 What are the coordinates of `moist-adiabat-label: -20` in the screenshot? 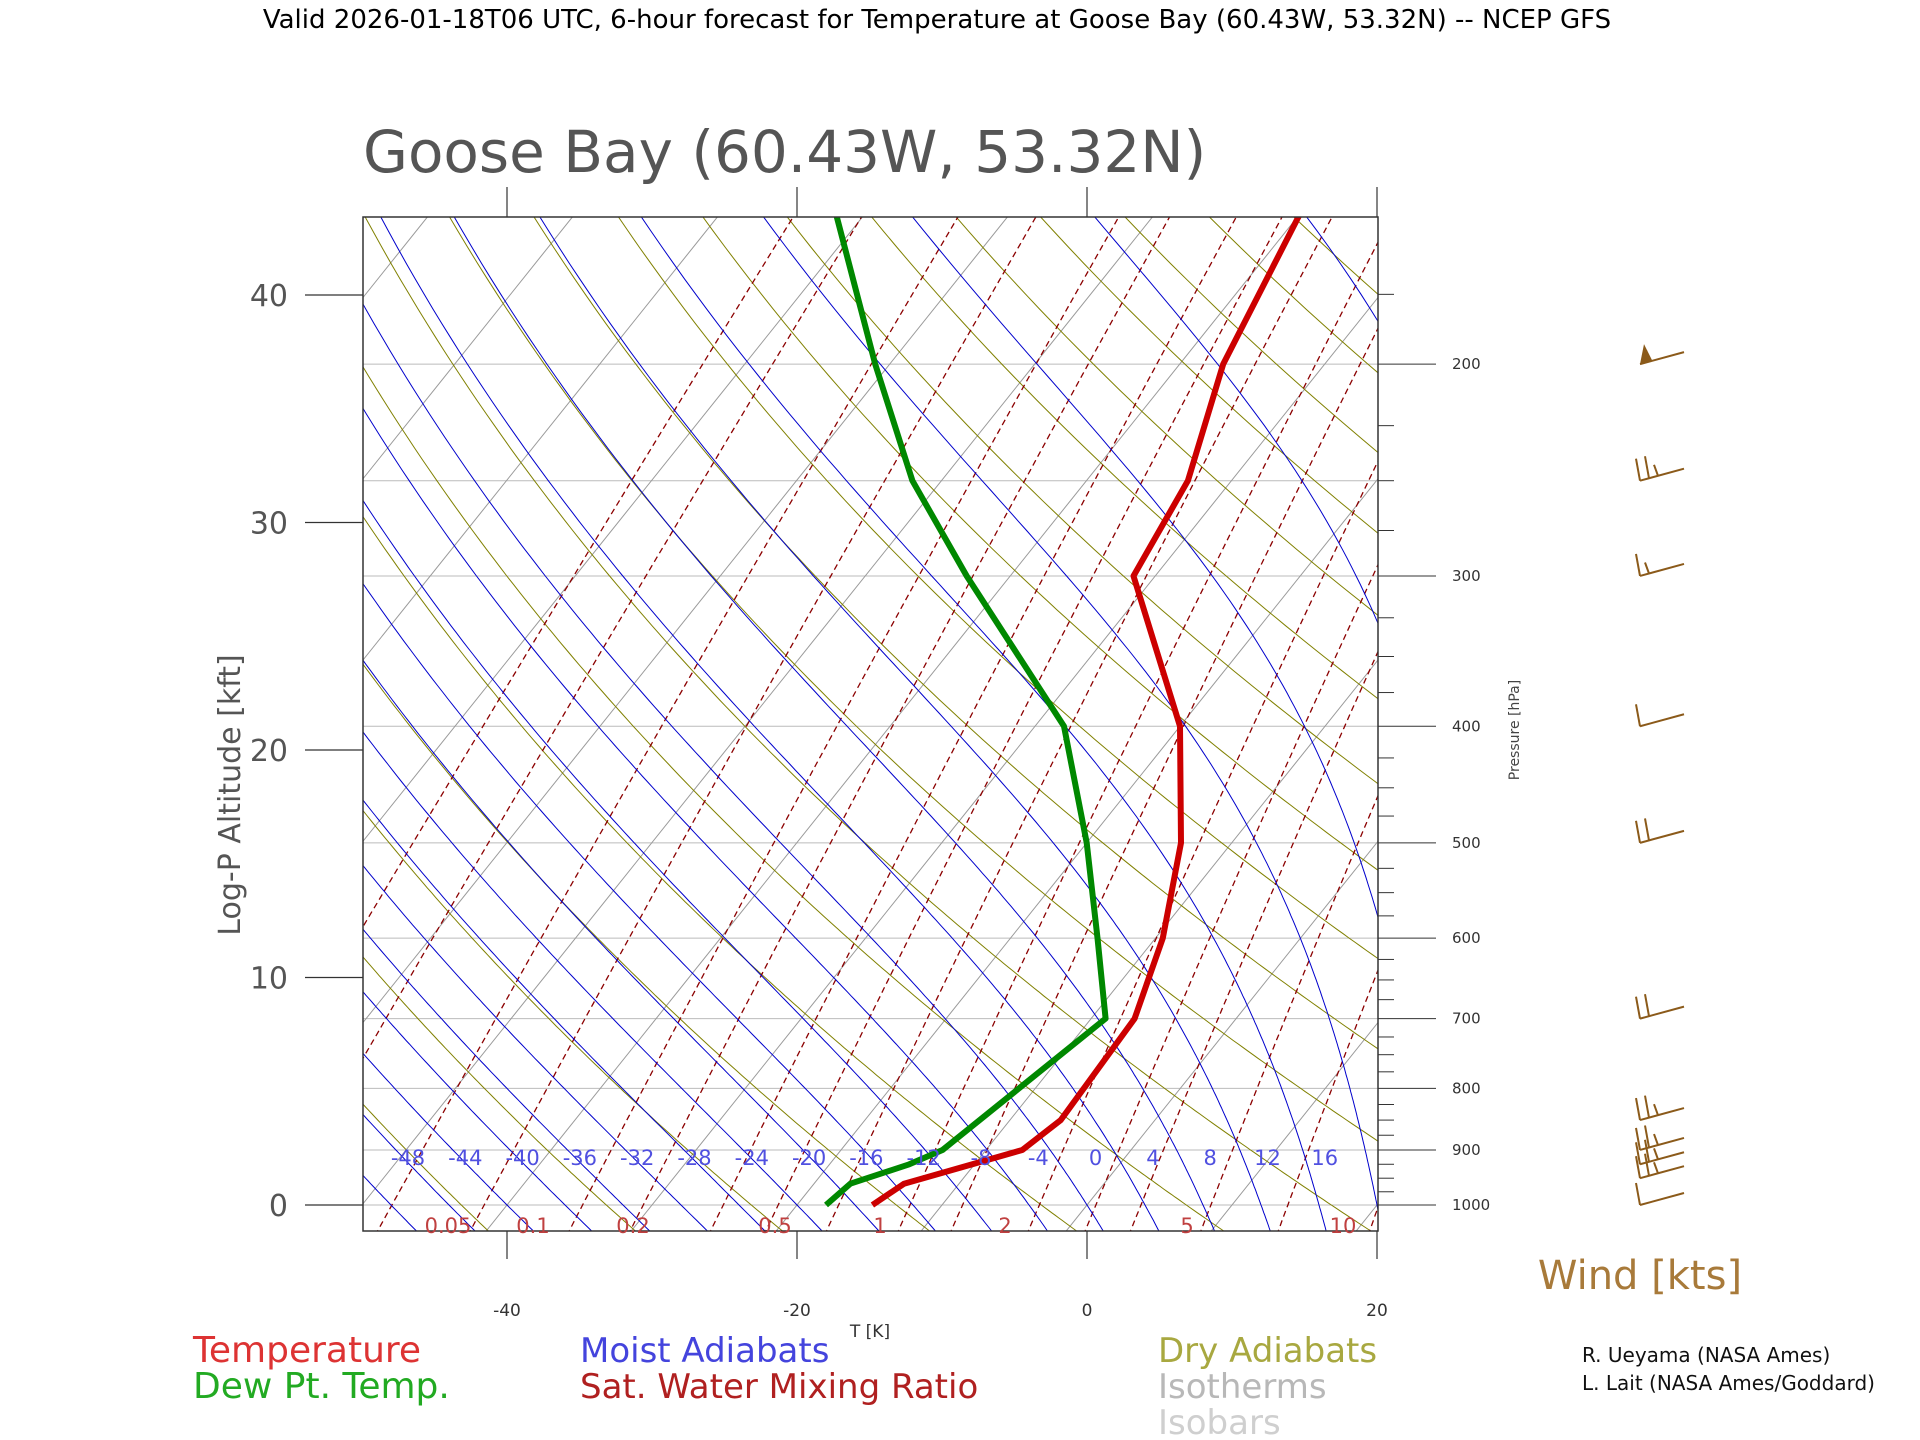 It's located at (809, 1158).